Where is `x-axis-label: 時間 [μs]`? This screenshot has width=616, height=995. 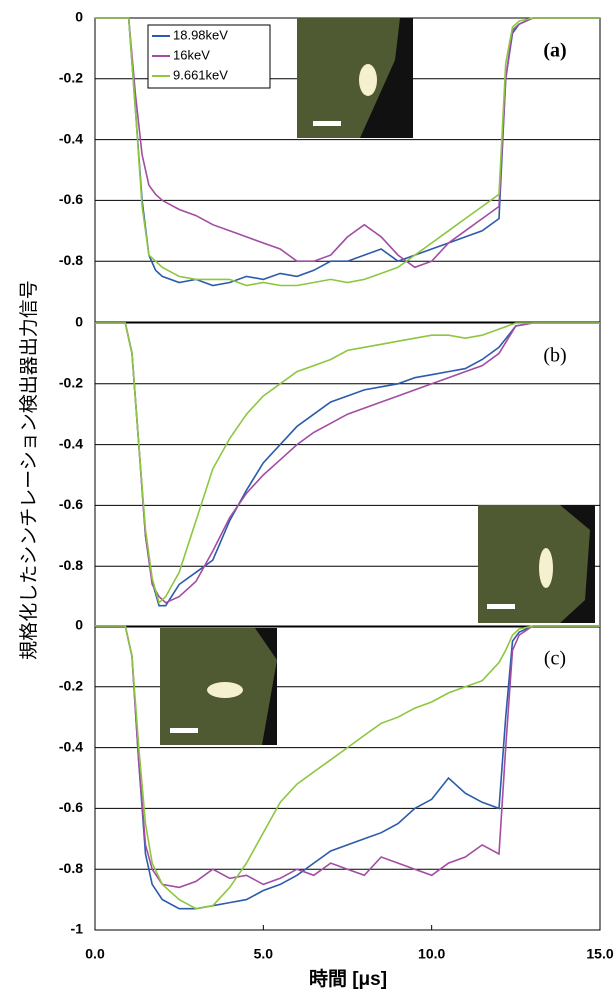
x-axis-label: 時間 [μs] is located at coordinates (348, 979).